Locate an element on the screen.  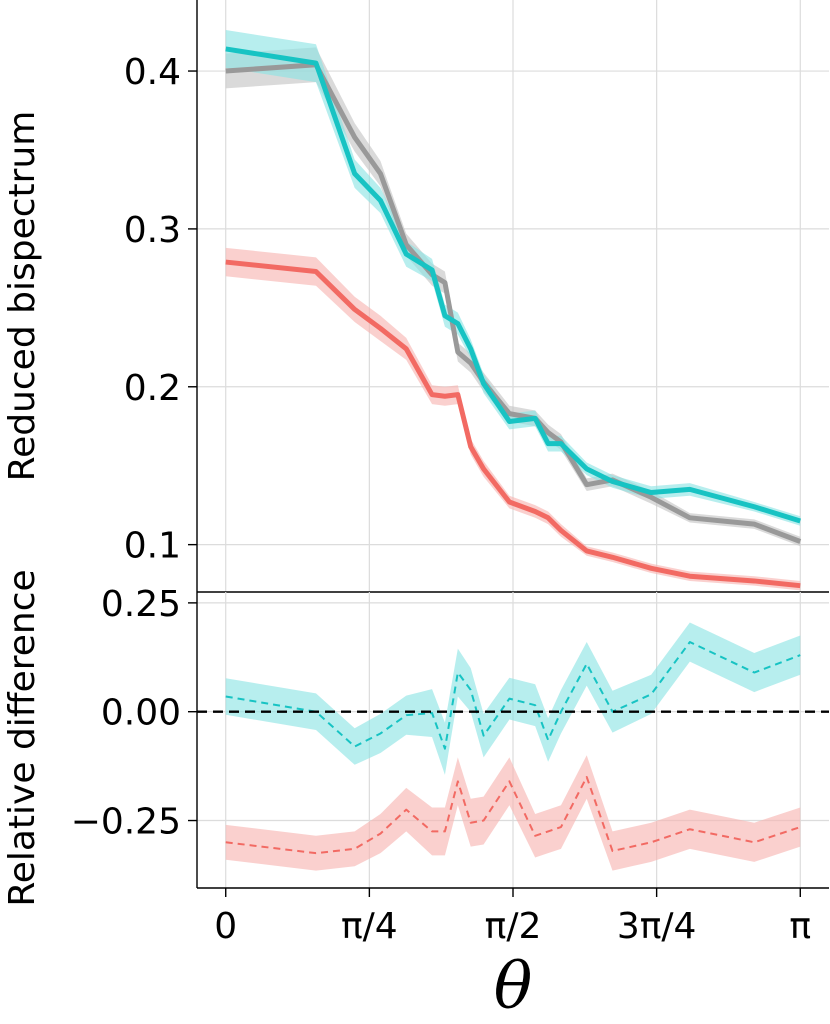
x-tick-label-1: π/4 is located at coordinates (369, 926).